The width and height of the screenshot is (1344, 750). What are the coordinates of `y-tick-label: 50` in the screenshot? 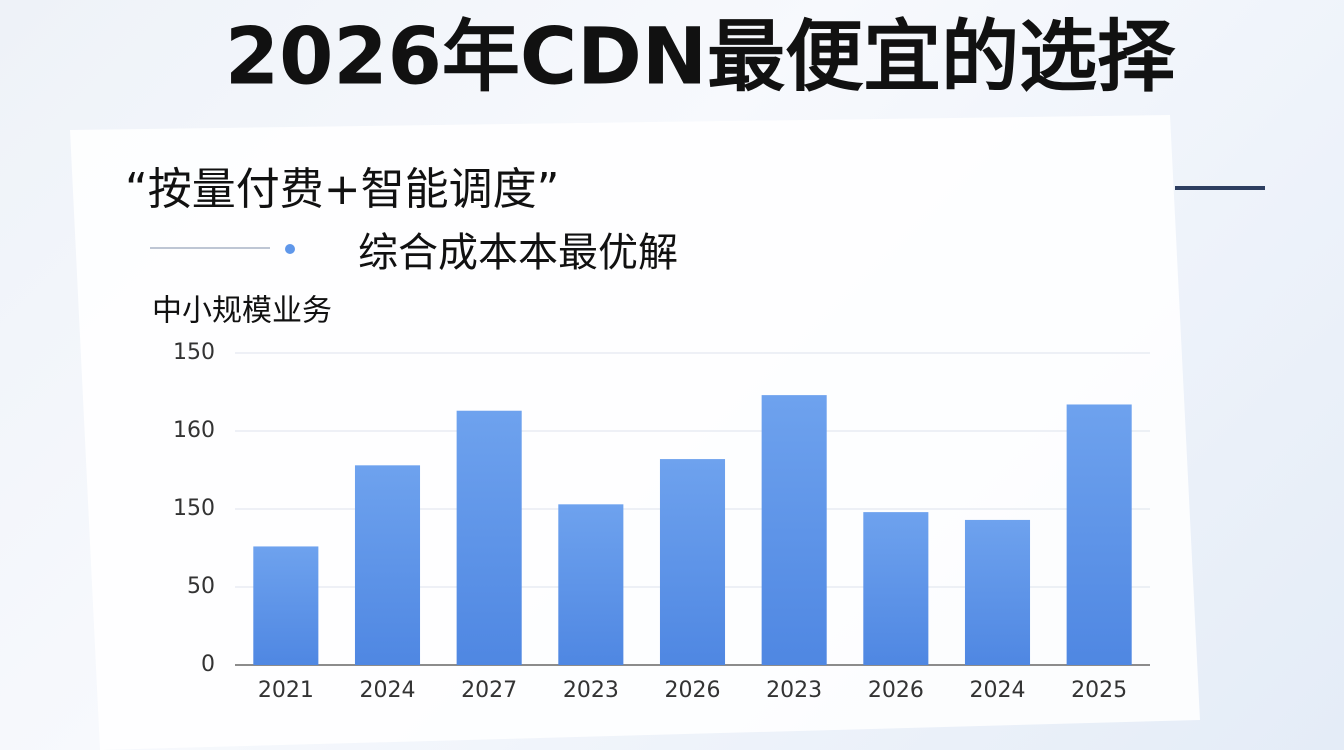 It's located at (201, 586).